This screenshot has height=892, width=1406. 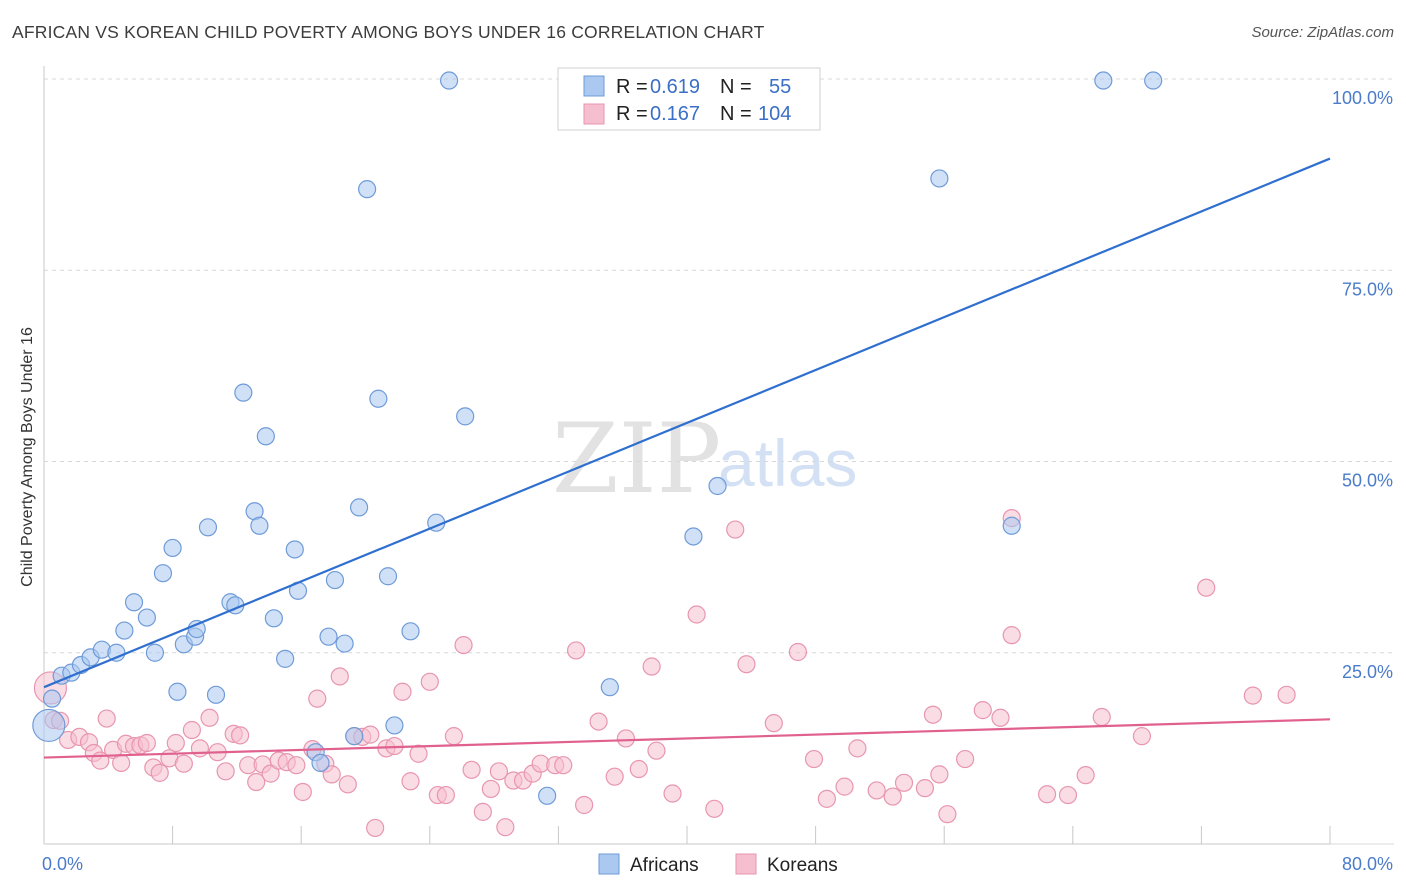 What do you see at coordinates (675, 114) in the screenshot?
I see `legend-r-value-koreans: 0.167` at bounding box center [675, 114].